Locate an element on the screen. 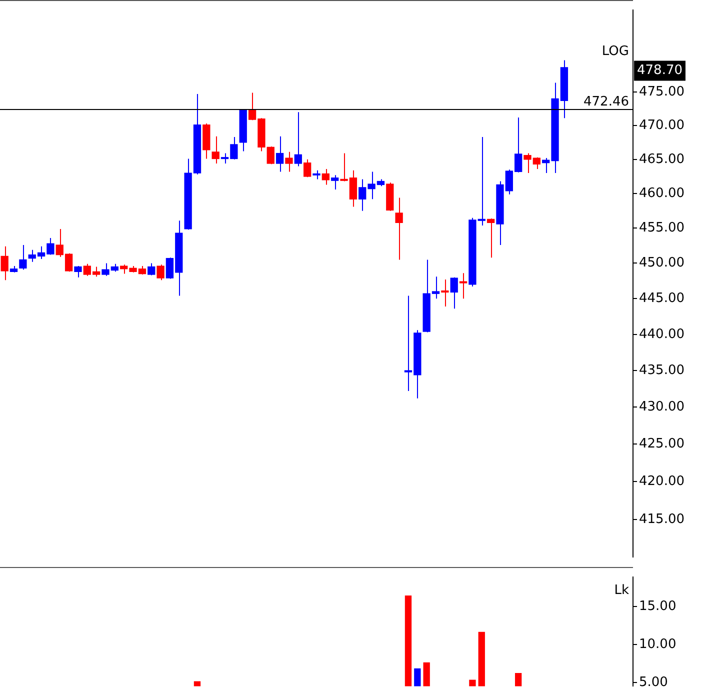  annotation: Lk is located at coordinates (622, 590).